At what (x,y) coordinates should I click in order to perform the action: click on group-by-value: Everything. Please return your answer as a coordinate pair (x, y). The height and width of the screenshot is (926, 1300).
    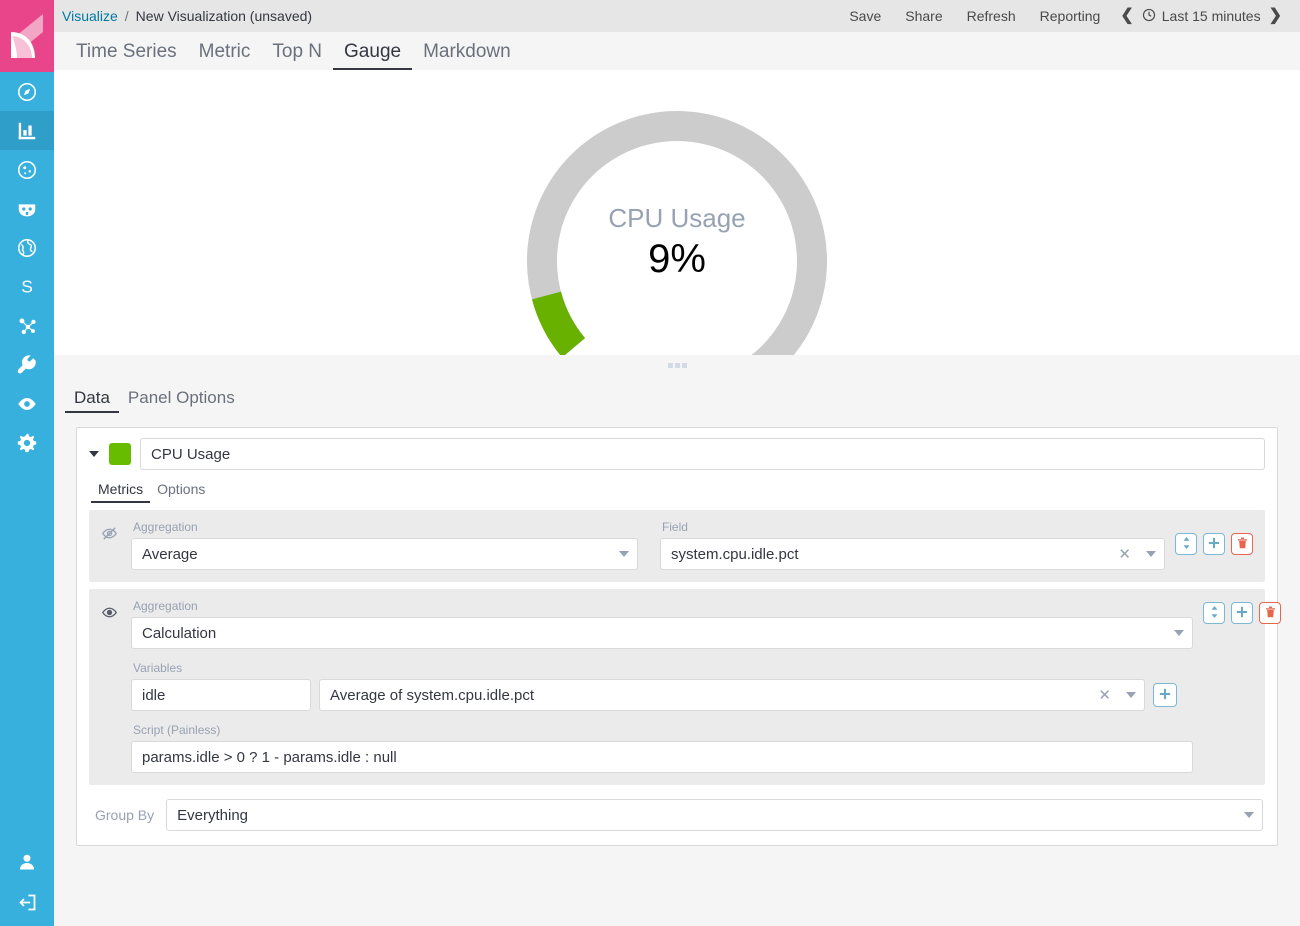
    Looking at the image, I should click on (213, 815).